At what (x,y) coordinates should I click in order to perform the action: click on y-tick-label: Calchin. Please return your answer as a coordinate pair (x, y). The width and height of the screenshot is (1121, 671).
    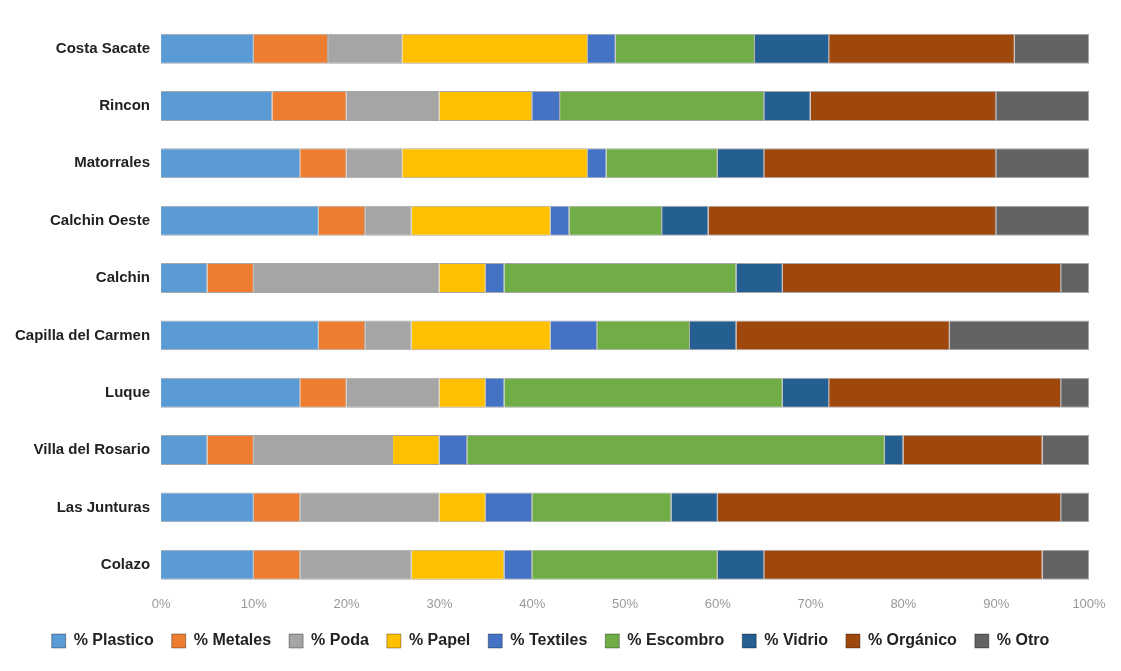
    Looking at the image, I should click on (123, 277).